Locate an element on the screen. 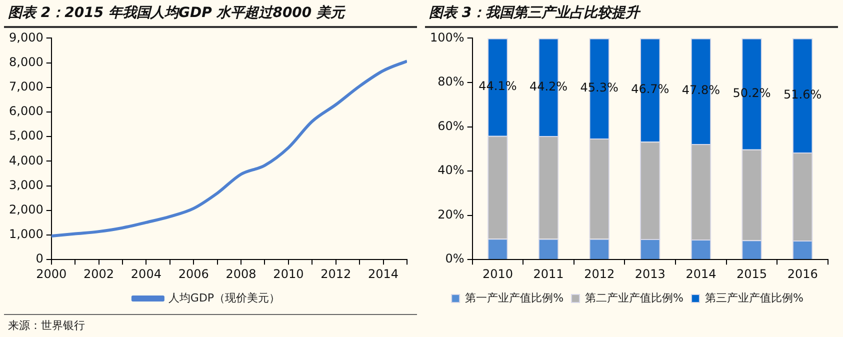 The image size is (843, 337). x-tick-label: 2004 is located at coordinates (146, 273).